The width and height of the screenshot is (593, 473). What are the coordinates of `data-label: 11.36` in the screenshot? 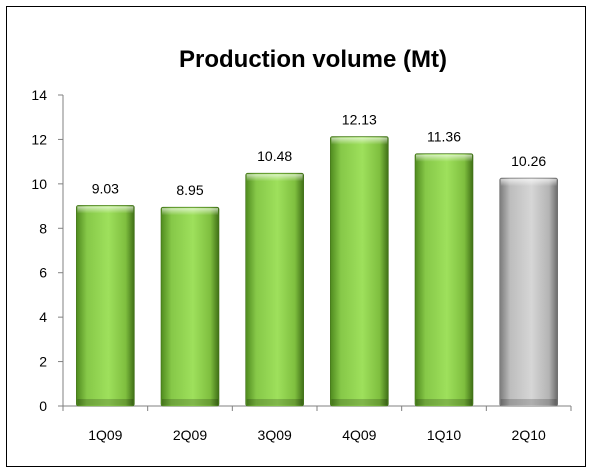 It's located at (444, 137).